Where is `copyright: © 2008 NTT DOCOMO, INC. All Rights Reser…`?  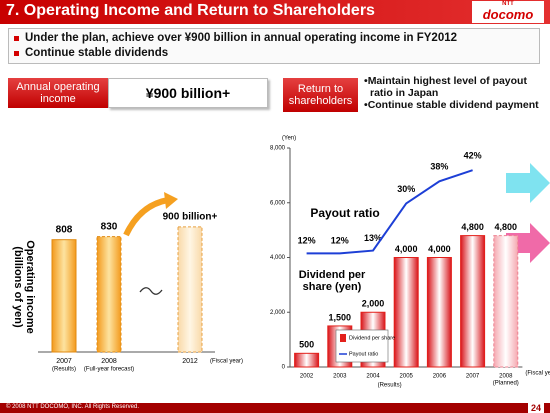
copyright: © 2008 NTT DOCOMO, INC. All Rights Reser… is located at coordinates (73, 407).